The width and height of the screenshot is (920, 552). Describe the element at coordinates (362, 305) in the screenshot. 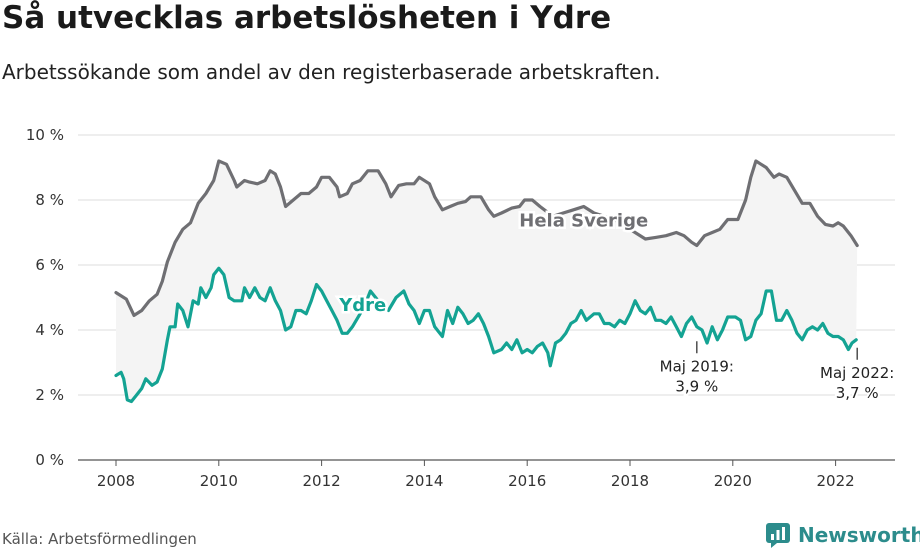

I see `series-label-ydre: Ydre` at that location.